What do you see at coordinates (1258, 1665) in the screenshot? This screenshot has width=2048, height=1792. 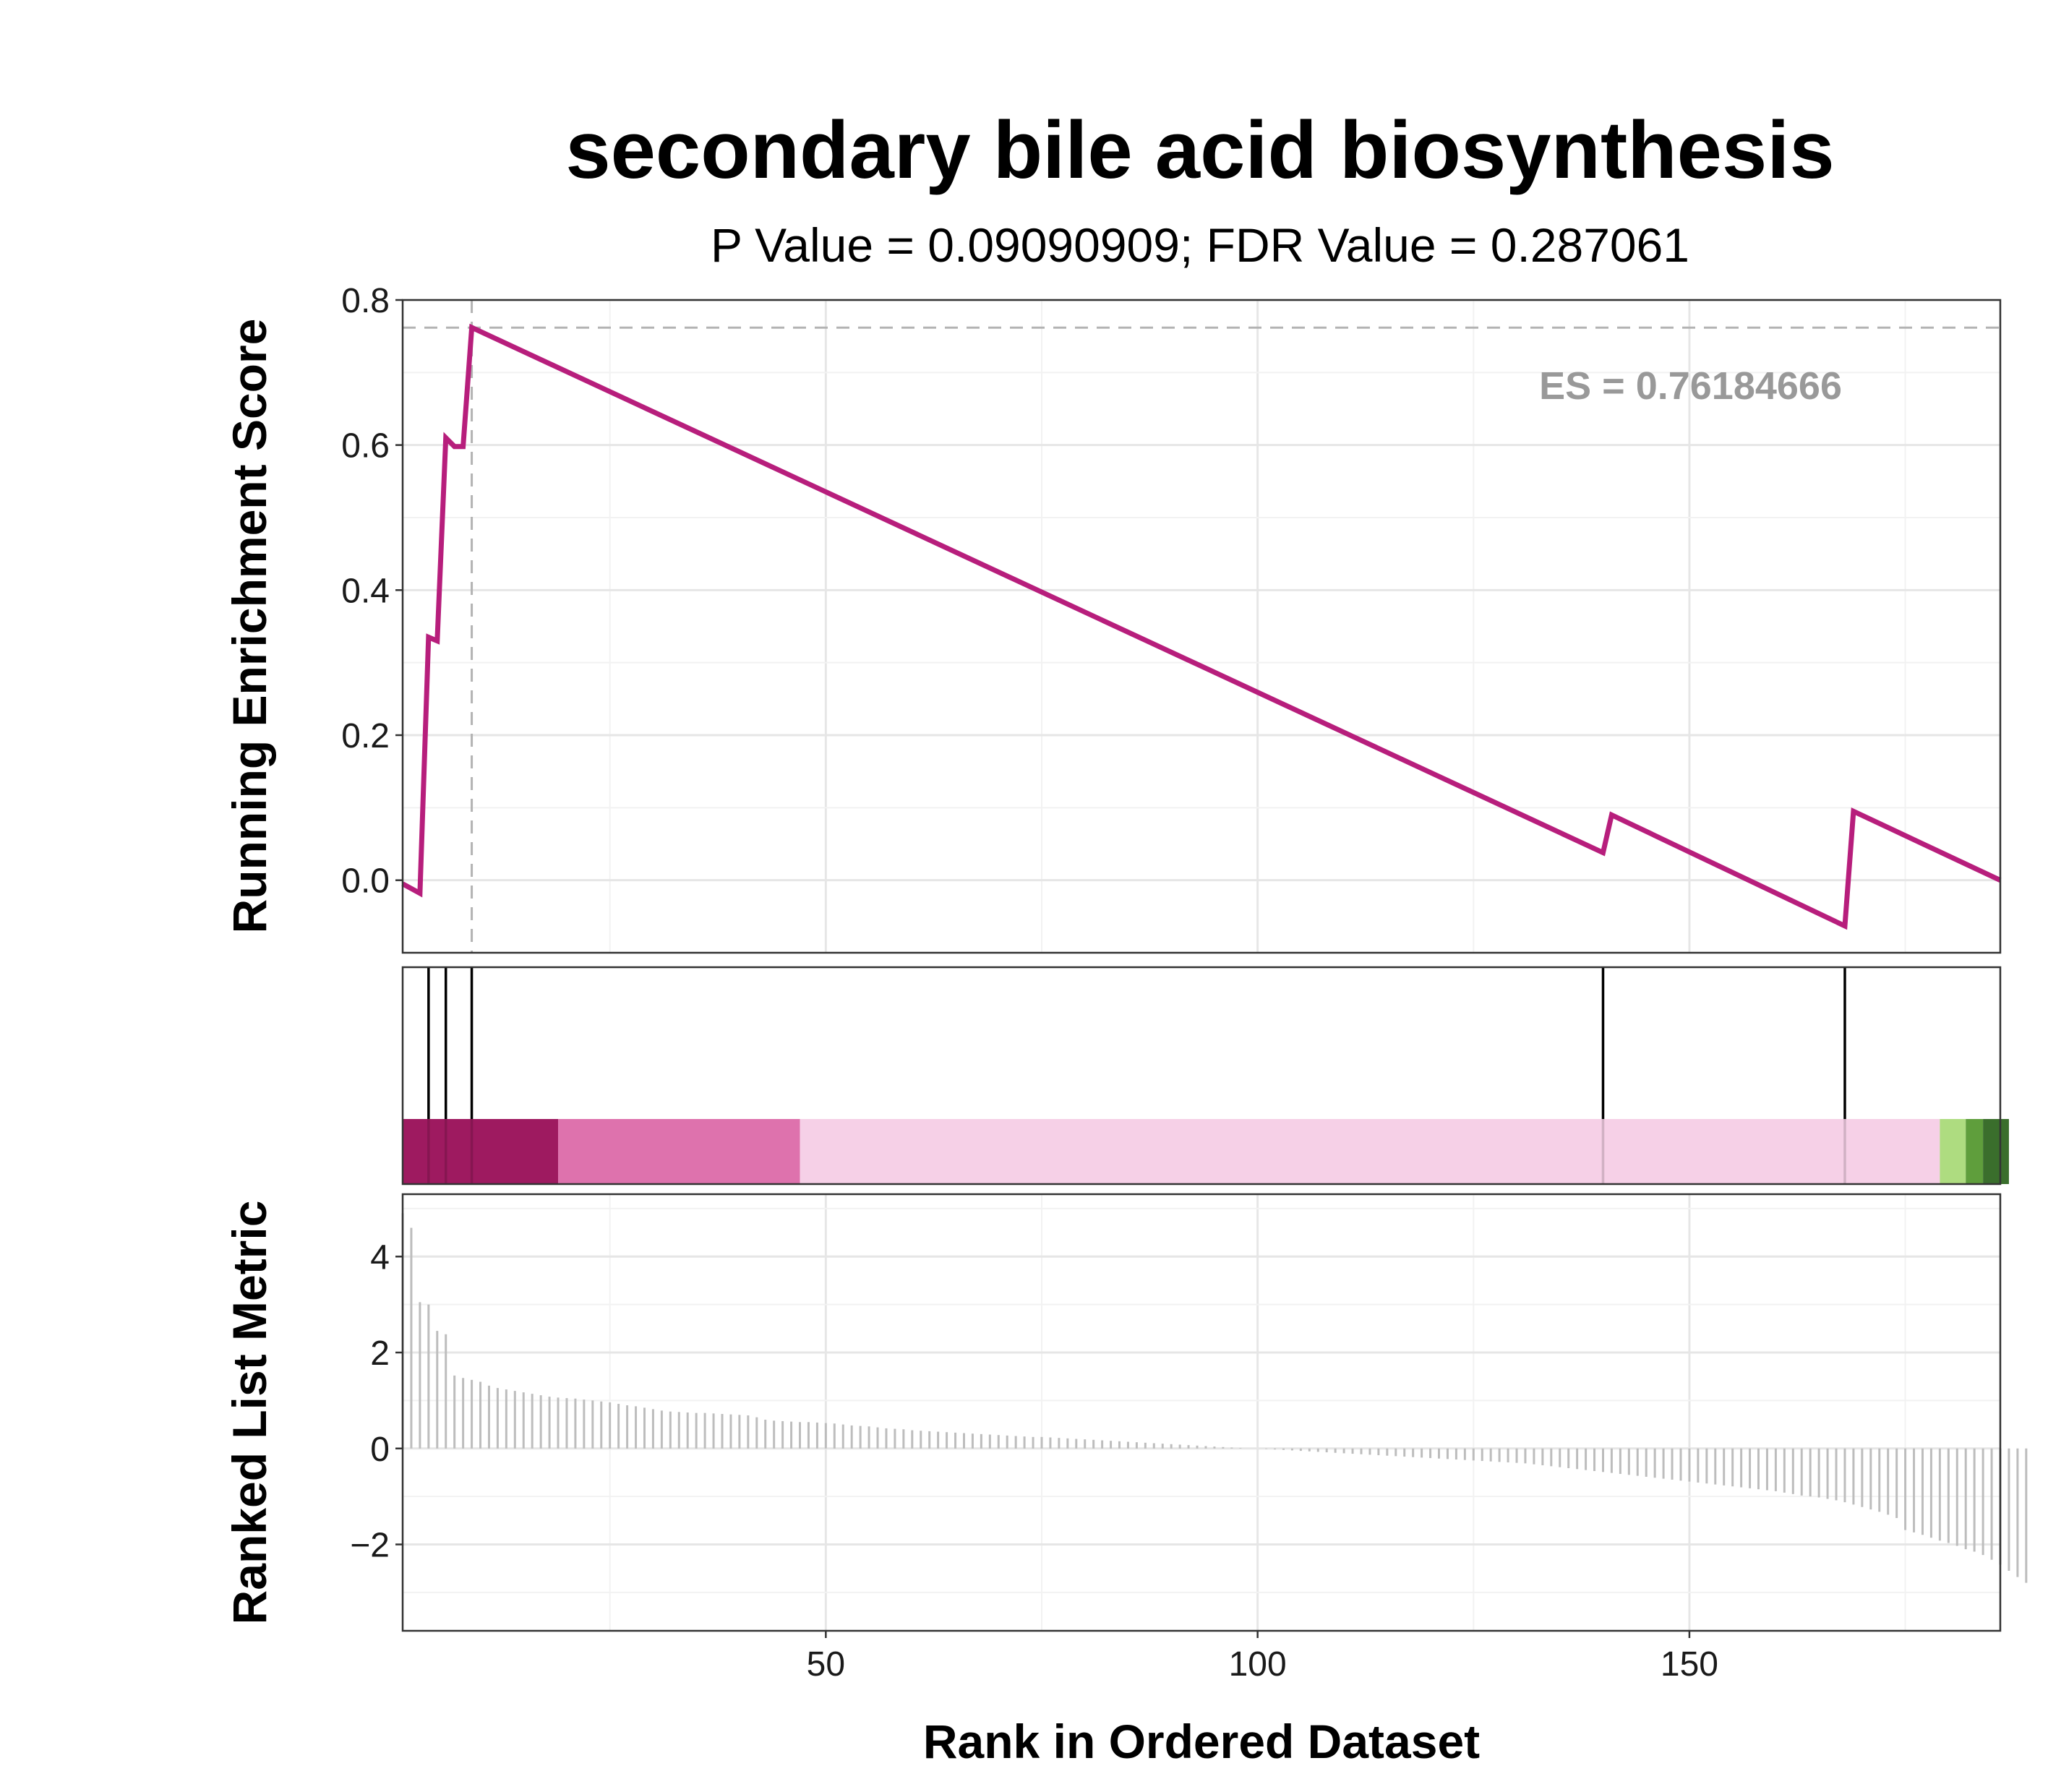 I see `x-tick-label: 100` at bounding box center [1258, 1665].